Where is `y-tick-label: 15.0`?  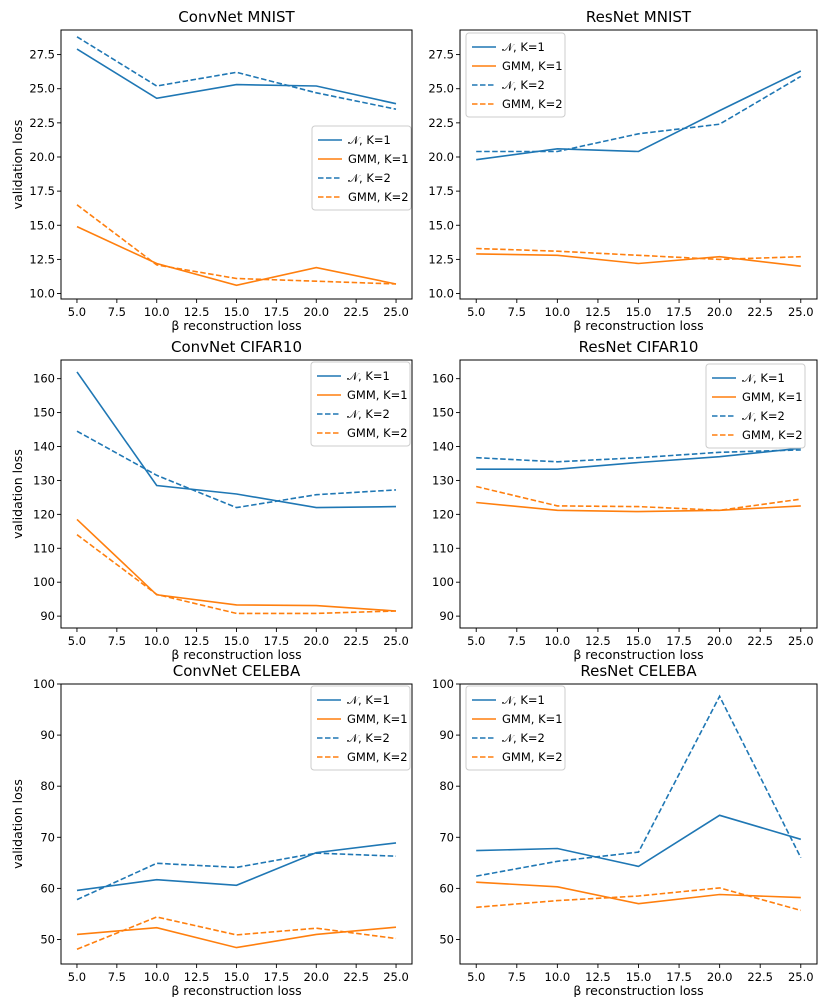 y-tick-label: 15.0 is located at coordinates (42, 225).